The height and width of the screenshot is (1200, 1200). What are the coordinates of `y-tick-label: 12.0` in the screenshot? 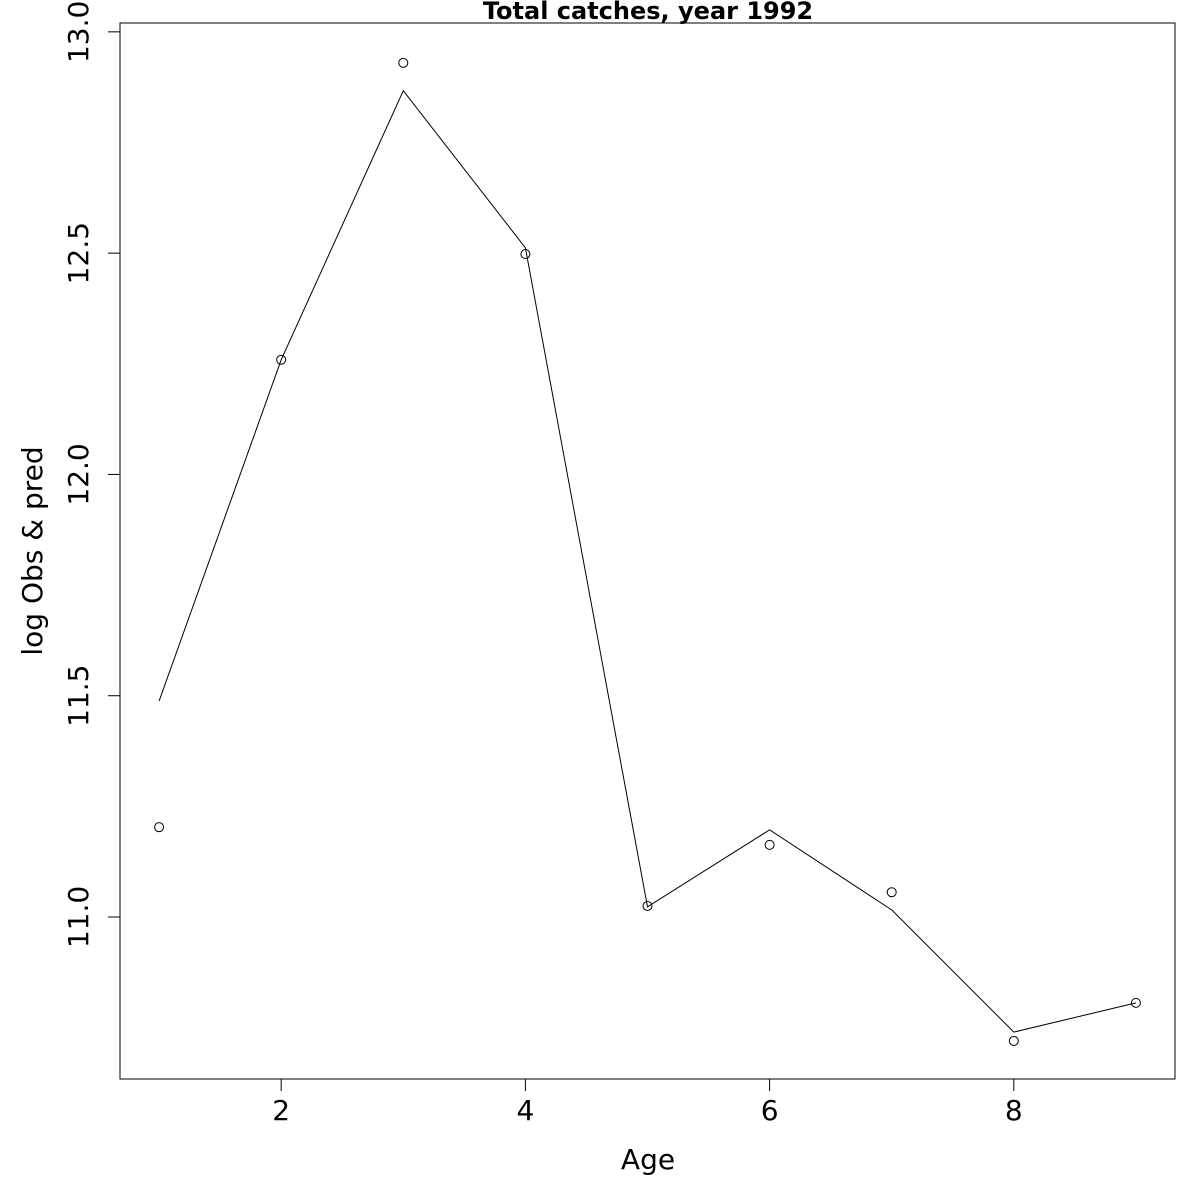 It's located at (78, 474).